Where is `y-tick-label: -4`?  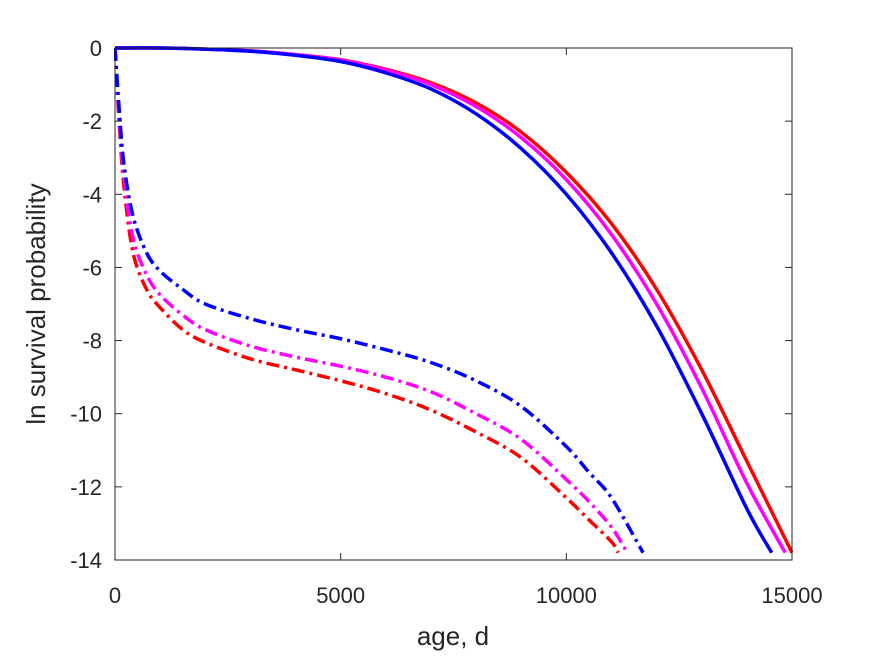 y-tick-label: -4 is located at coordinates (92, 194).